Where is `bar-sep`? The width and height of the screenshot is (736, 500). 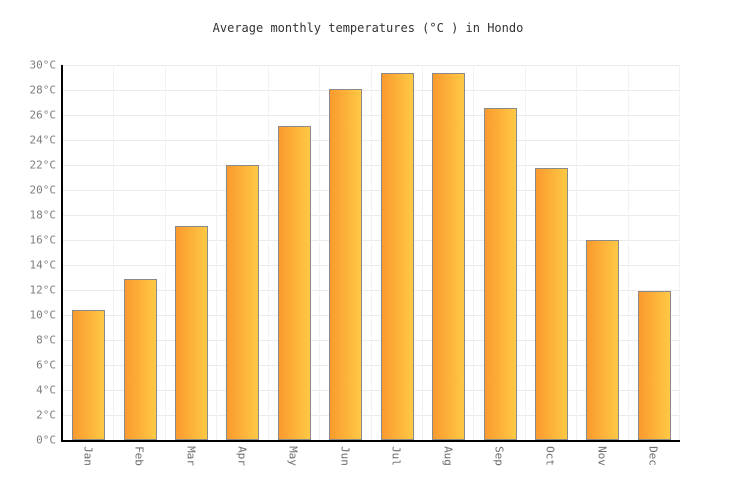
bar-sep is located at coordinates (500, 273).